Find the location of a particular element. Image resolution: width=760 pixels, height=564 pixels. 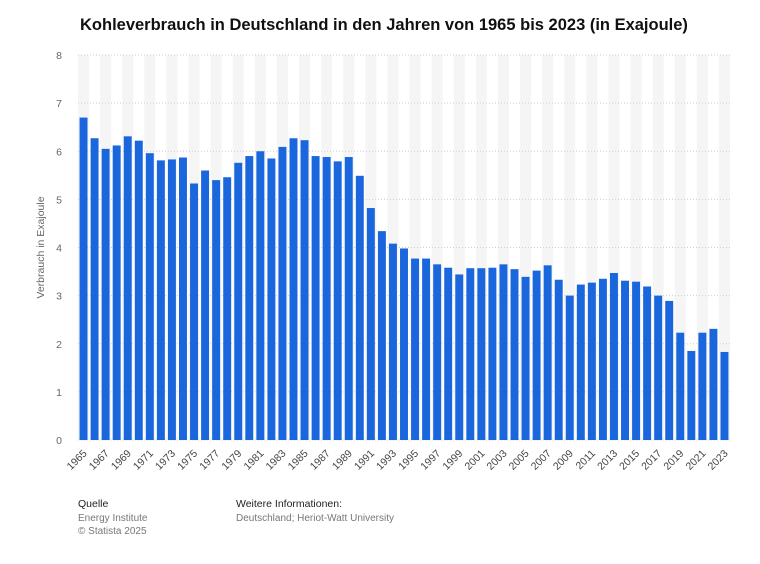

x-tick-label: 2021 is located at coordinates (695, 460).